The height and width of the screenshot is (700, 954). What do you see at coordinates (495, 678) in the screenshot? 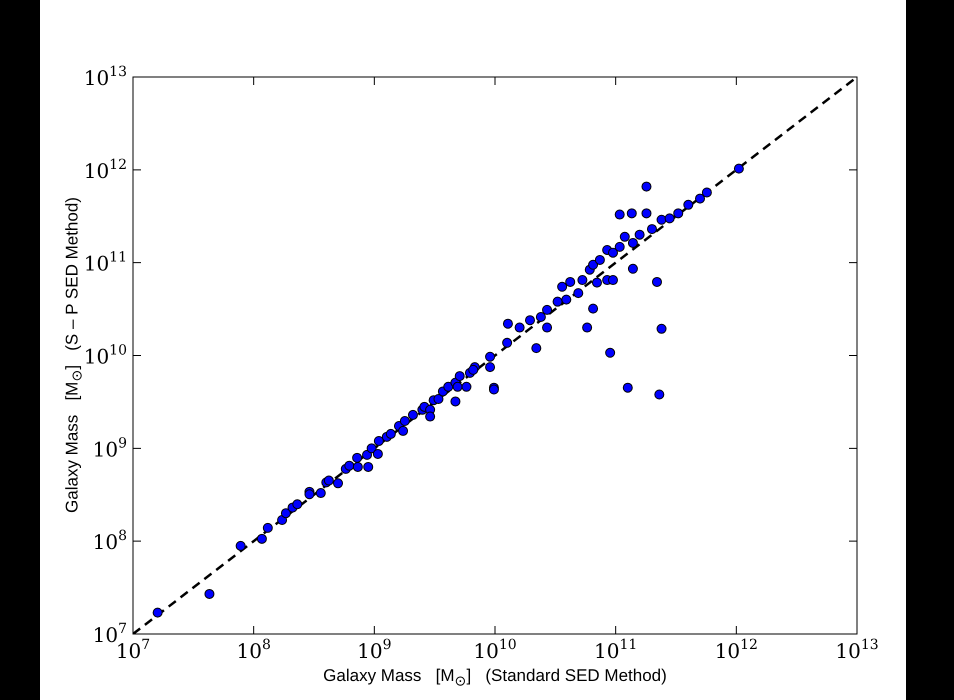
I see `x-axis-title: Galaxy Mass [M$_{⊙}$] (Standard SED Method)` at bounding box center [495, 678].